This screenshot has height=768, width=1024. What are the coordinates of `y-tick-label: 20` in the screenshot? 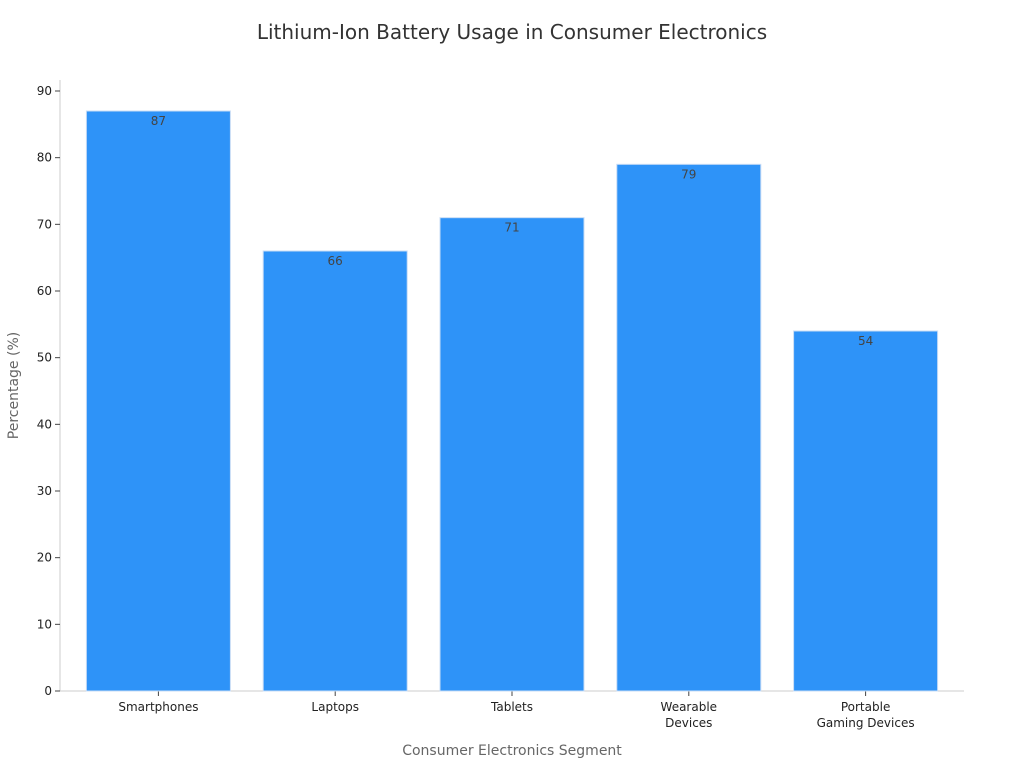 It's located at (44, 558).